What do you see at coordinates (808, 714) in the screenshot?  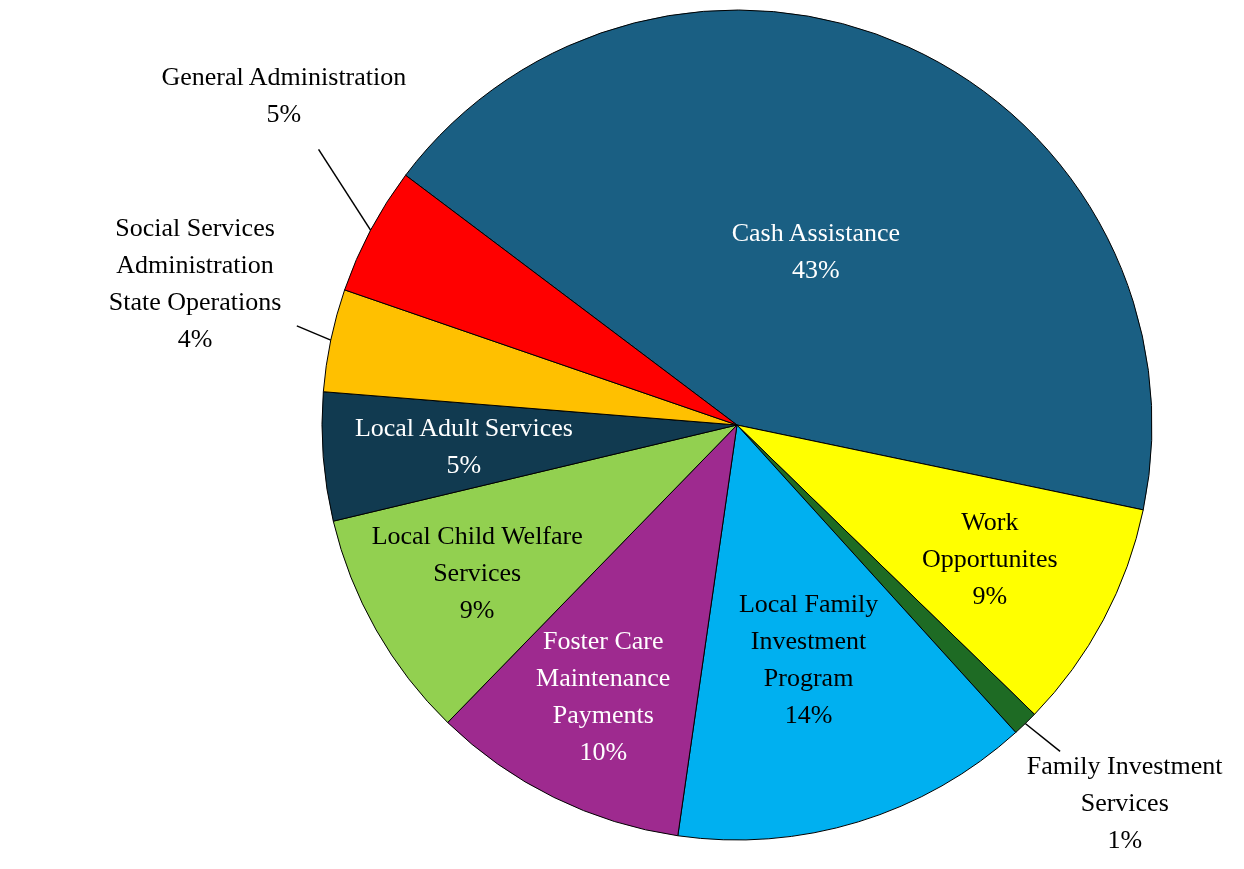 I see `data-label: 14%` at bounding box center [808, 714].